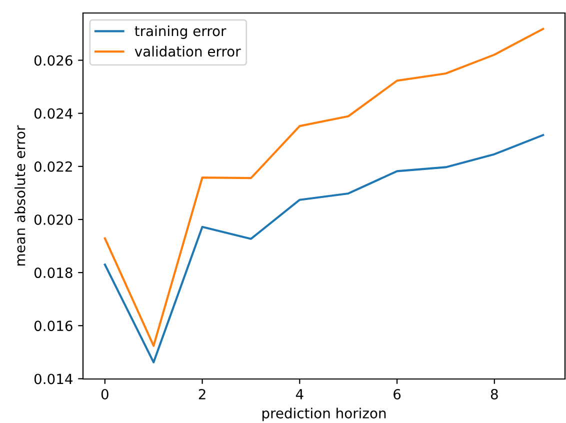 Image resolution: width=566 pixels, height=423 pixels. What do you see at coordinates (202, 394) in the screenshot?
I see `x-tick-label: 2` at bounding box center [202, 394].